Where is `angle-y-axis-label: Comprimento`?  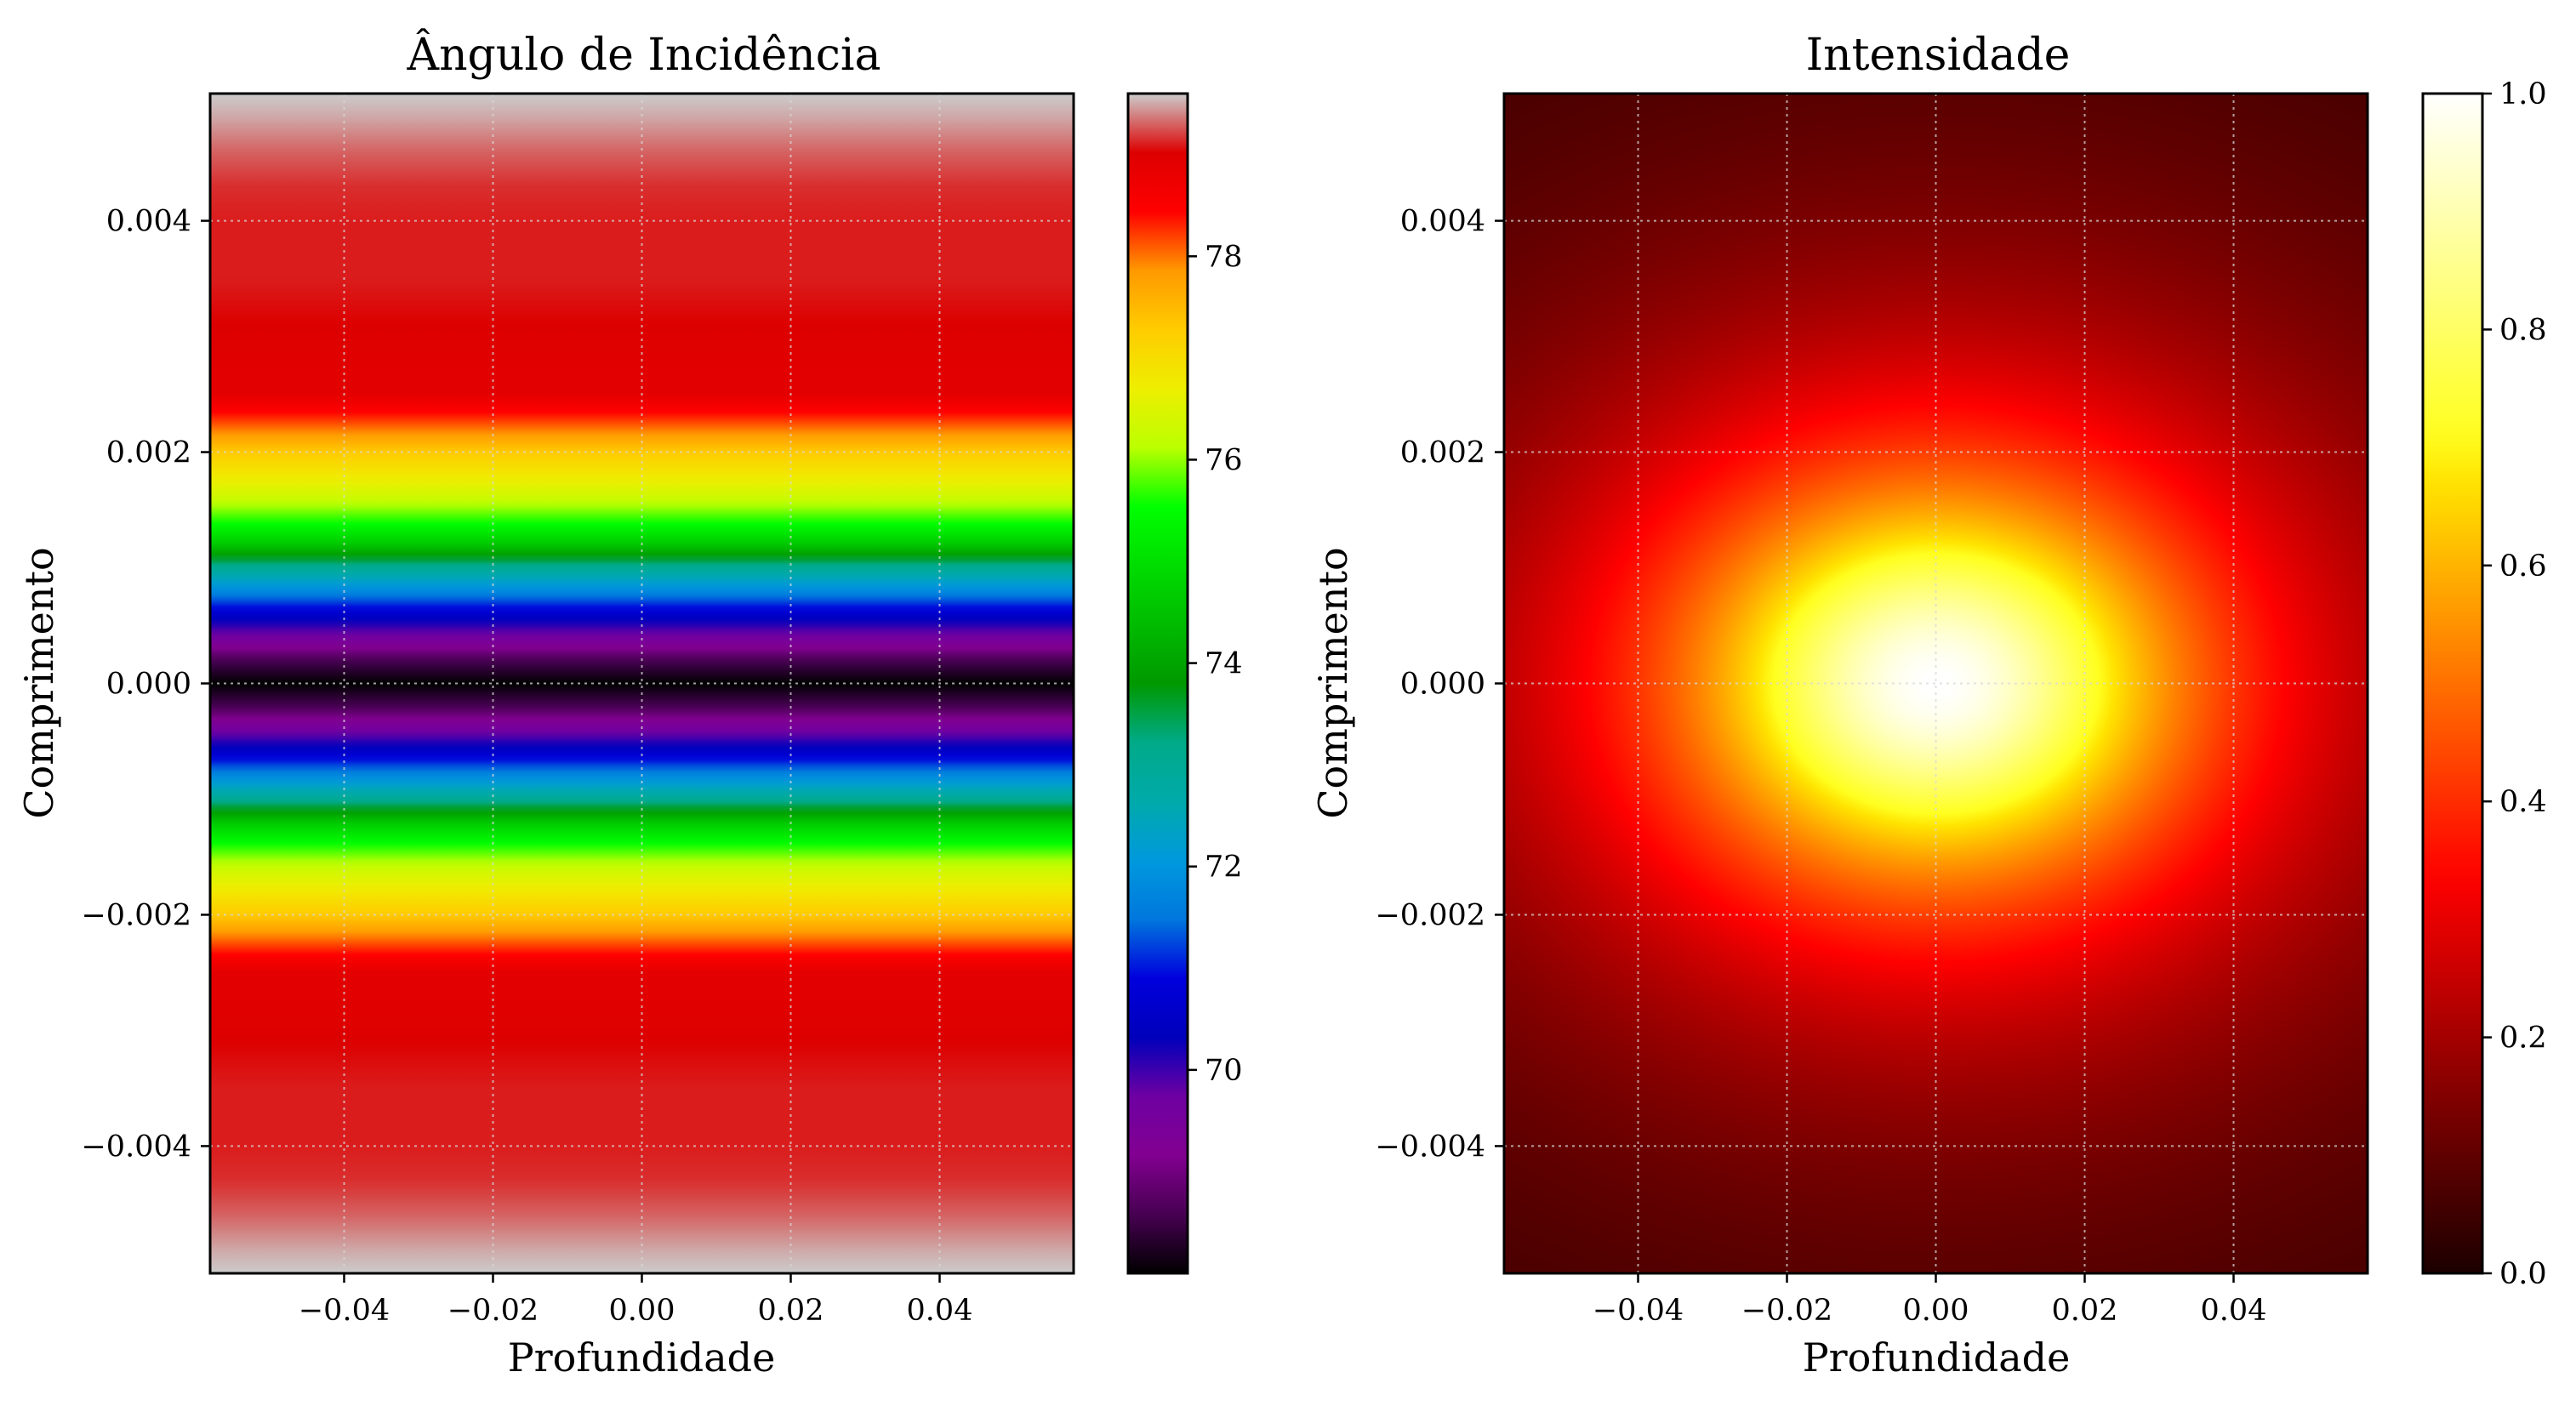
angle-y-axis-label: Comprimento is located at coordinates (39, 682).